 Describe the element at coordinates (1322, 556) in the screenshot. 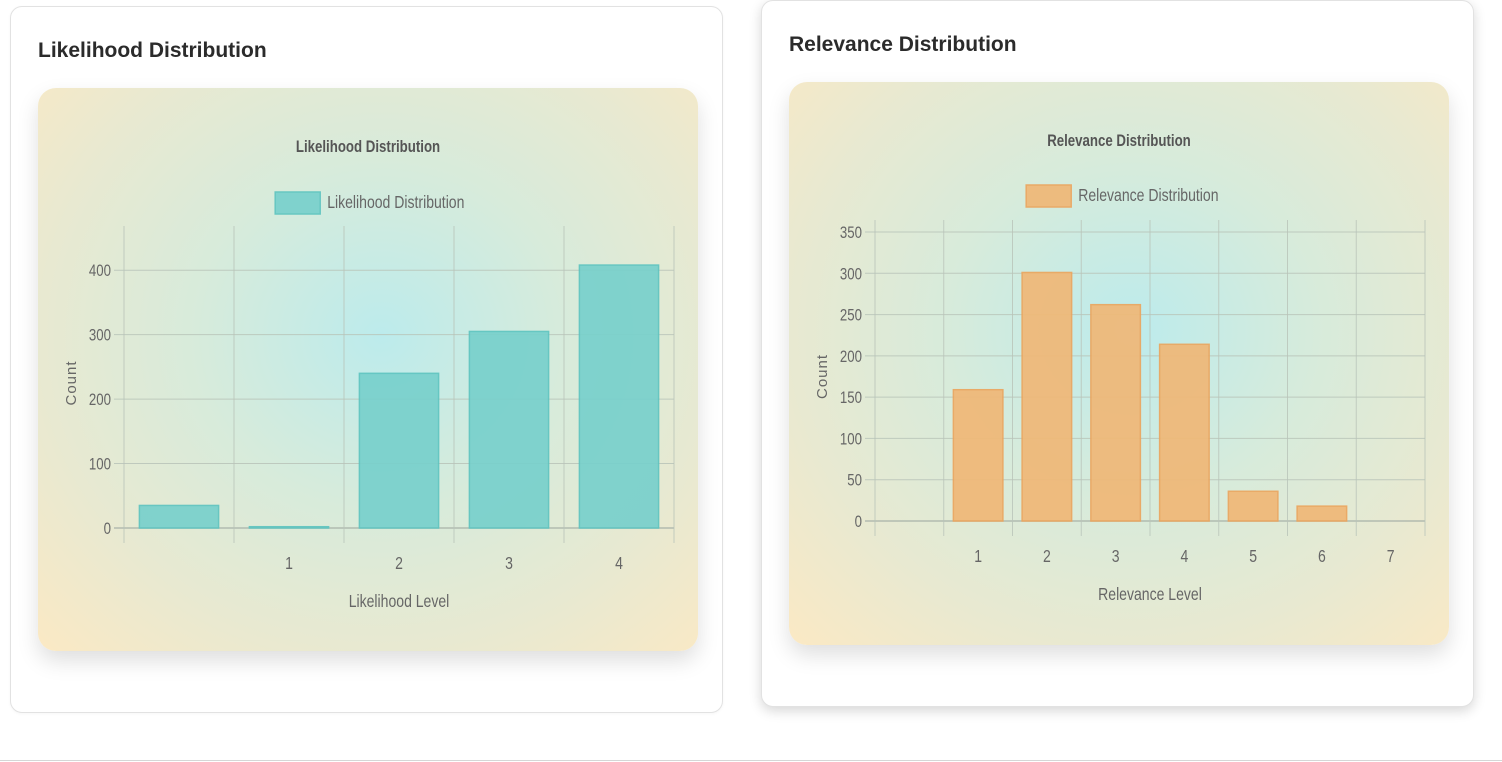

I see `x-tick-label: 6` at that location.